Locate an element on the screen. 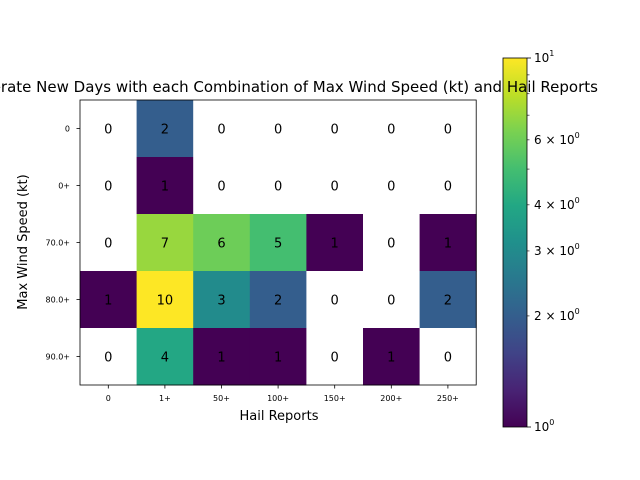  x-tick-label: 250+ is located at coordinates (448, 398).